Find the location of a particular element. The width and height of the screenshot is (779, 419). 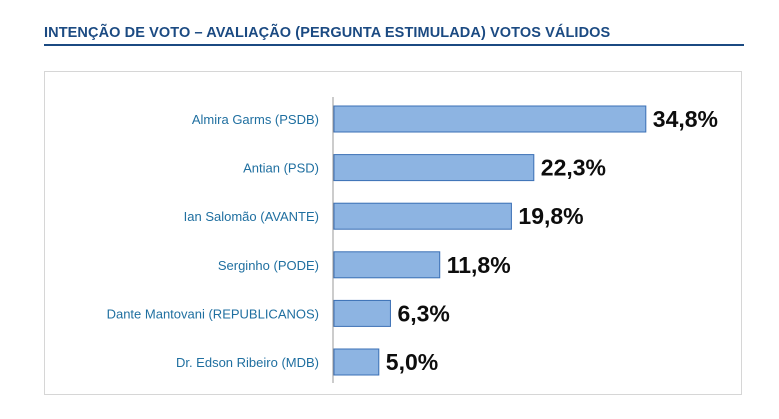

category-label: Antian (PSD) is located at coordinates (281, 168).